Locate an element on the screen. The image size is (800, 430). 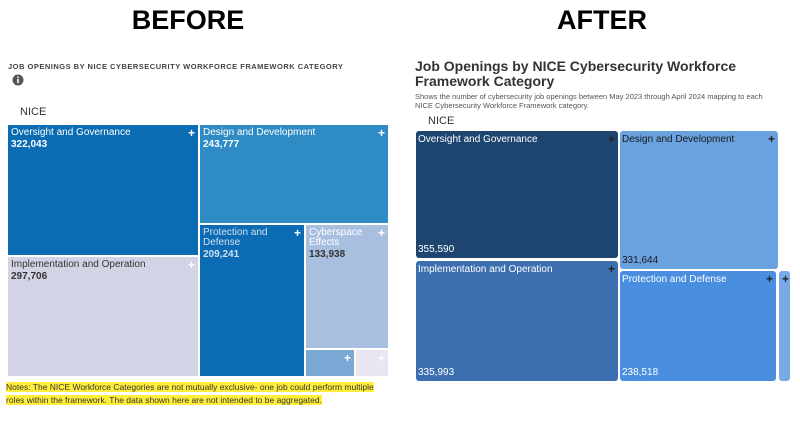
tile-value: 133,938 is located at coordinates (327, 254).